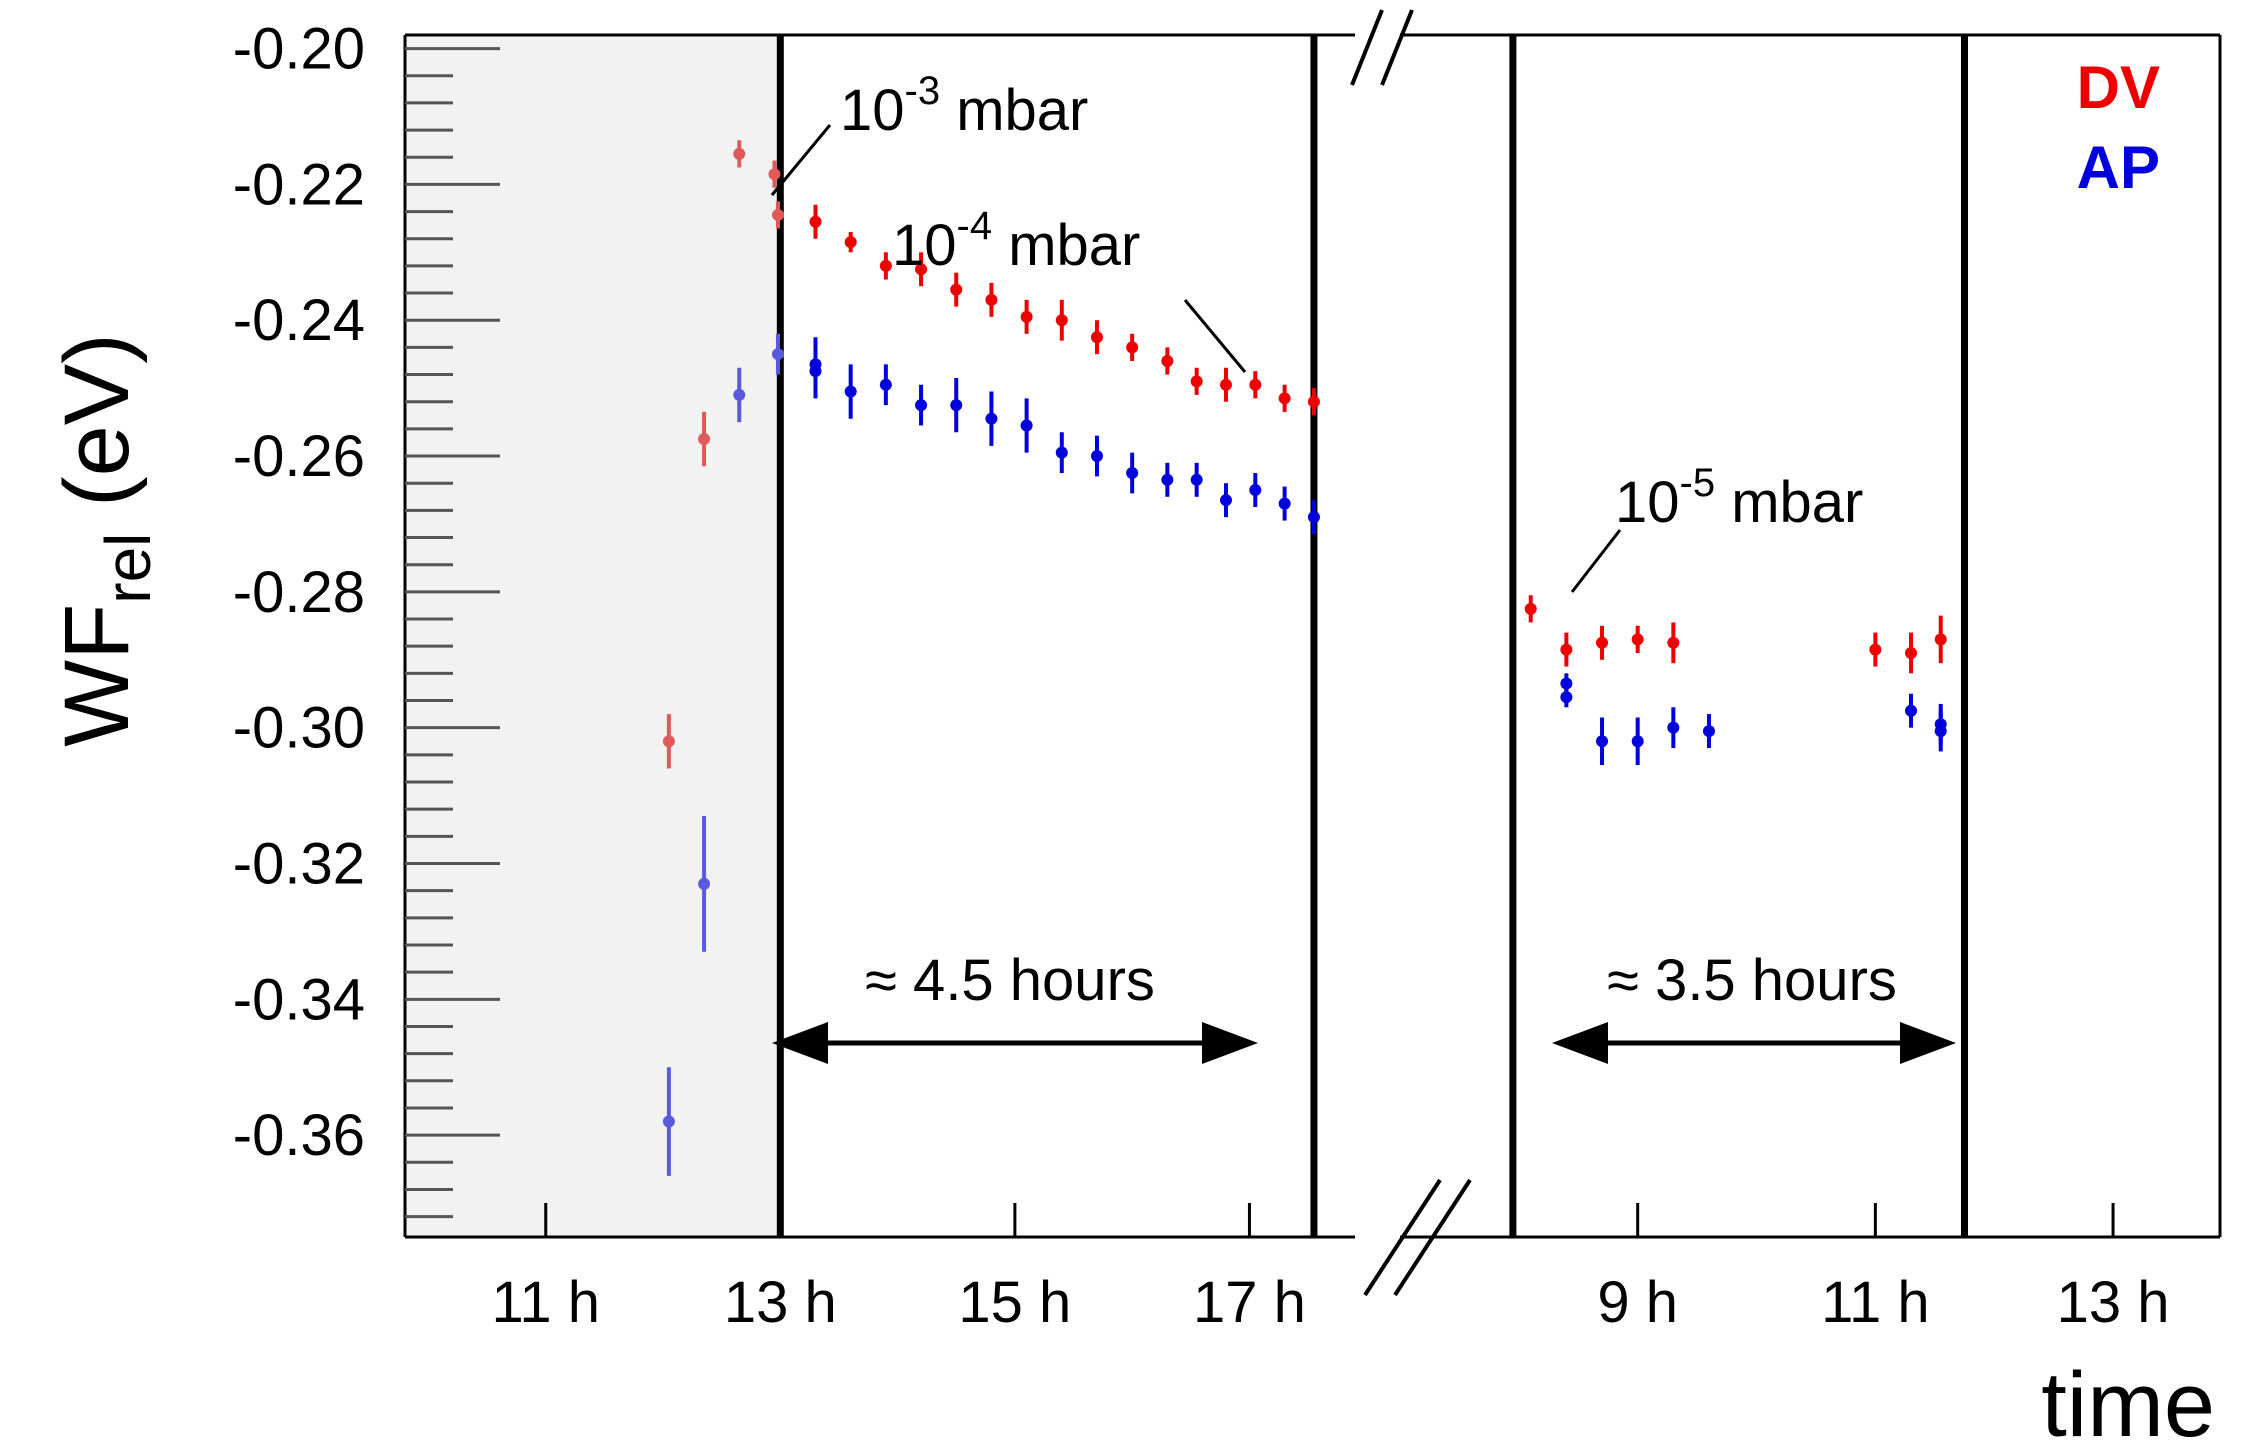 The image size is (2245, 1447). Describe the element at coordinates (1739, 498) in the screenshot. I see `annotation-1e-5-label: 10-5 mbar` at that location.